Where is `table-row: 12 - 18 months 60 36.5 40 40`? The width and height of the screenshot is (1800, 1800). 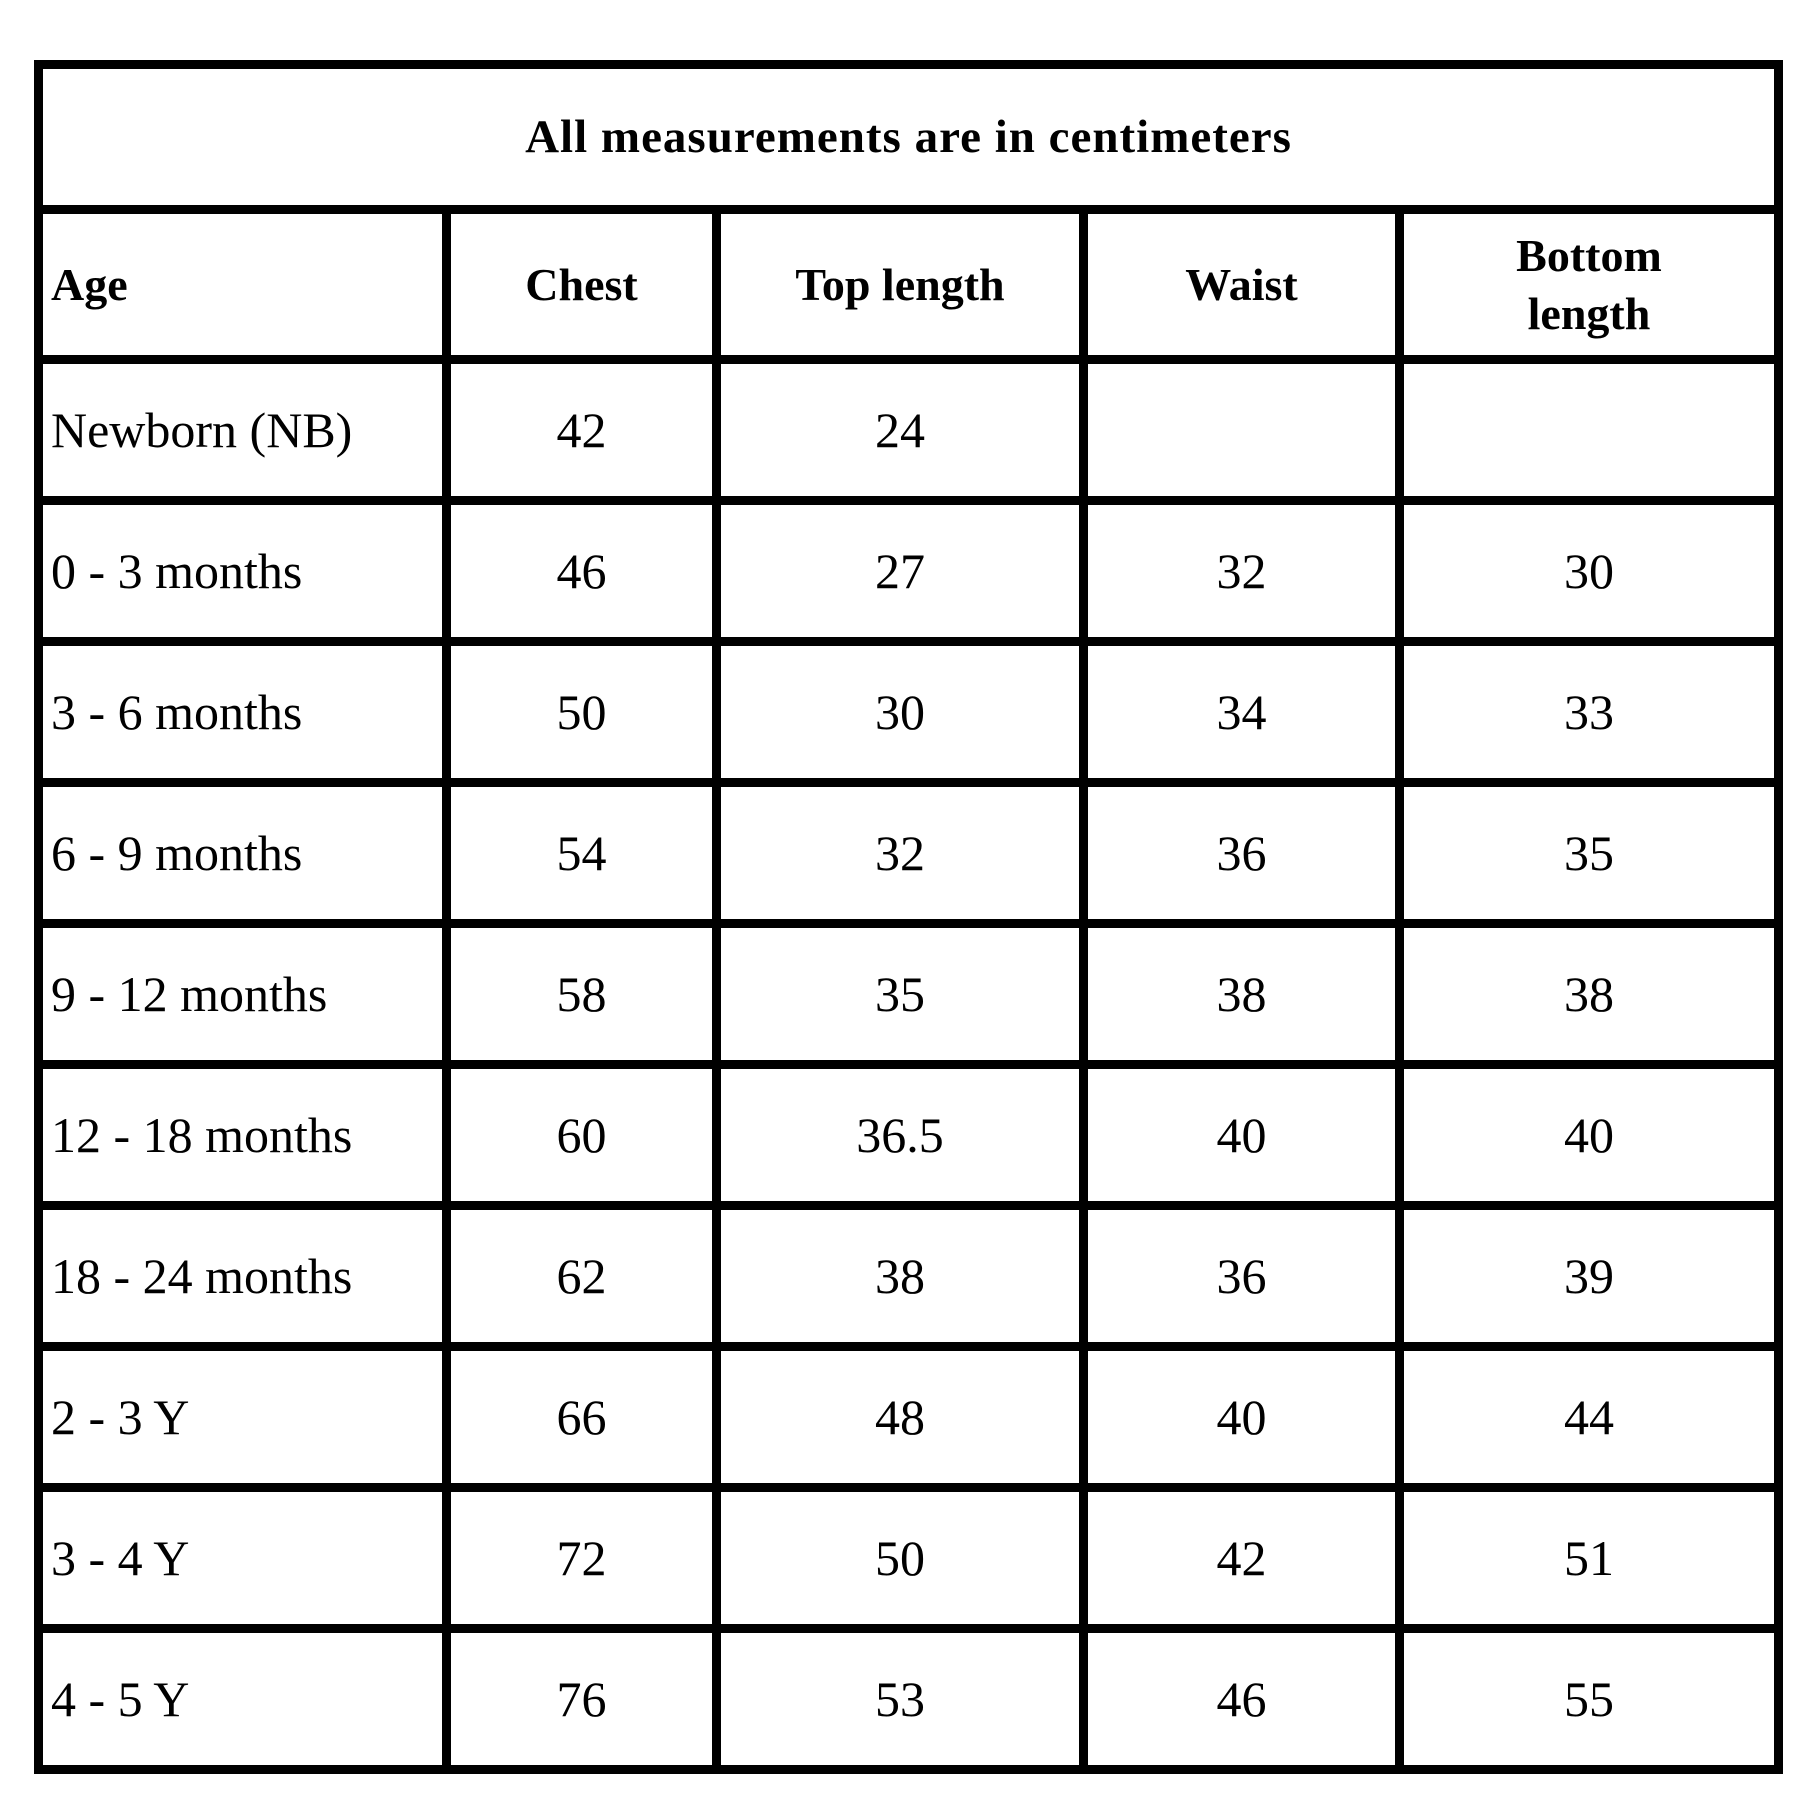
table-row: 12 - 18 months 60 36.5 40 40 is located at coordinates (909, 1135).